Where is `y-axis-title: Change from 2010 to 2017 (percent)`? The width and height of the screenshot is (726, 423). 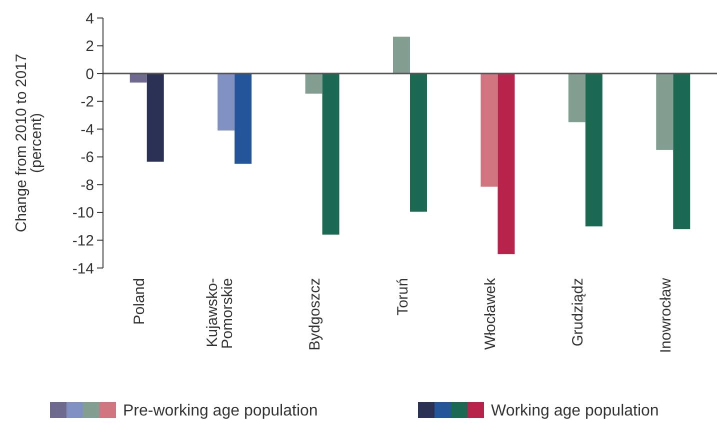
y-axis-title: Change from 2010 to 2017 (percent) is located at coordinates (29, 143).